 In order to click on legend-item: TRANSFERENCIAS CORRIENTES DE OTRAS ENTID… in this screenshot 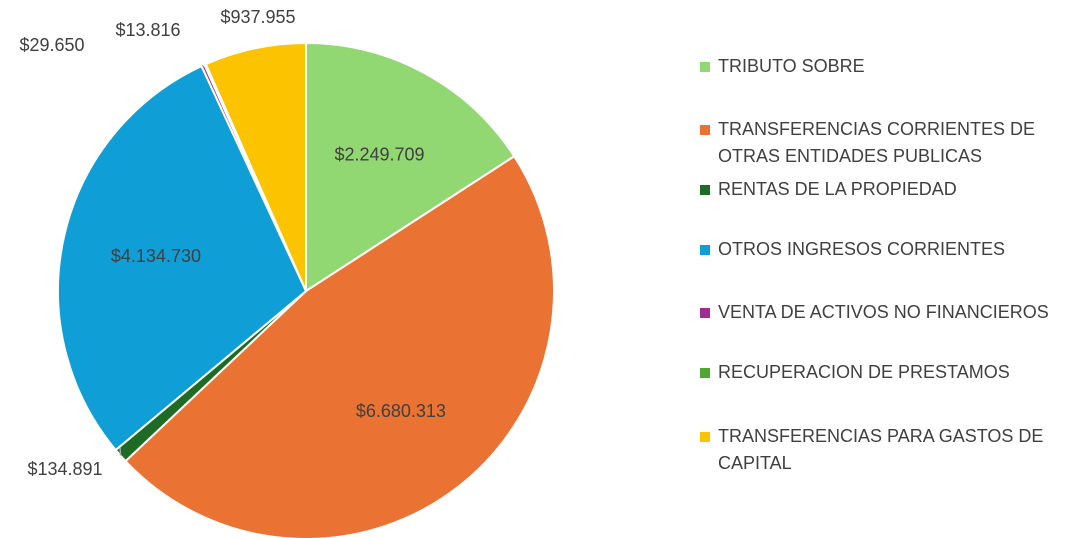, I will do `click(885, 143)`.